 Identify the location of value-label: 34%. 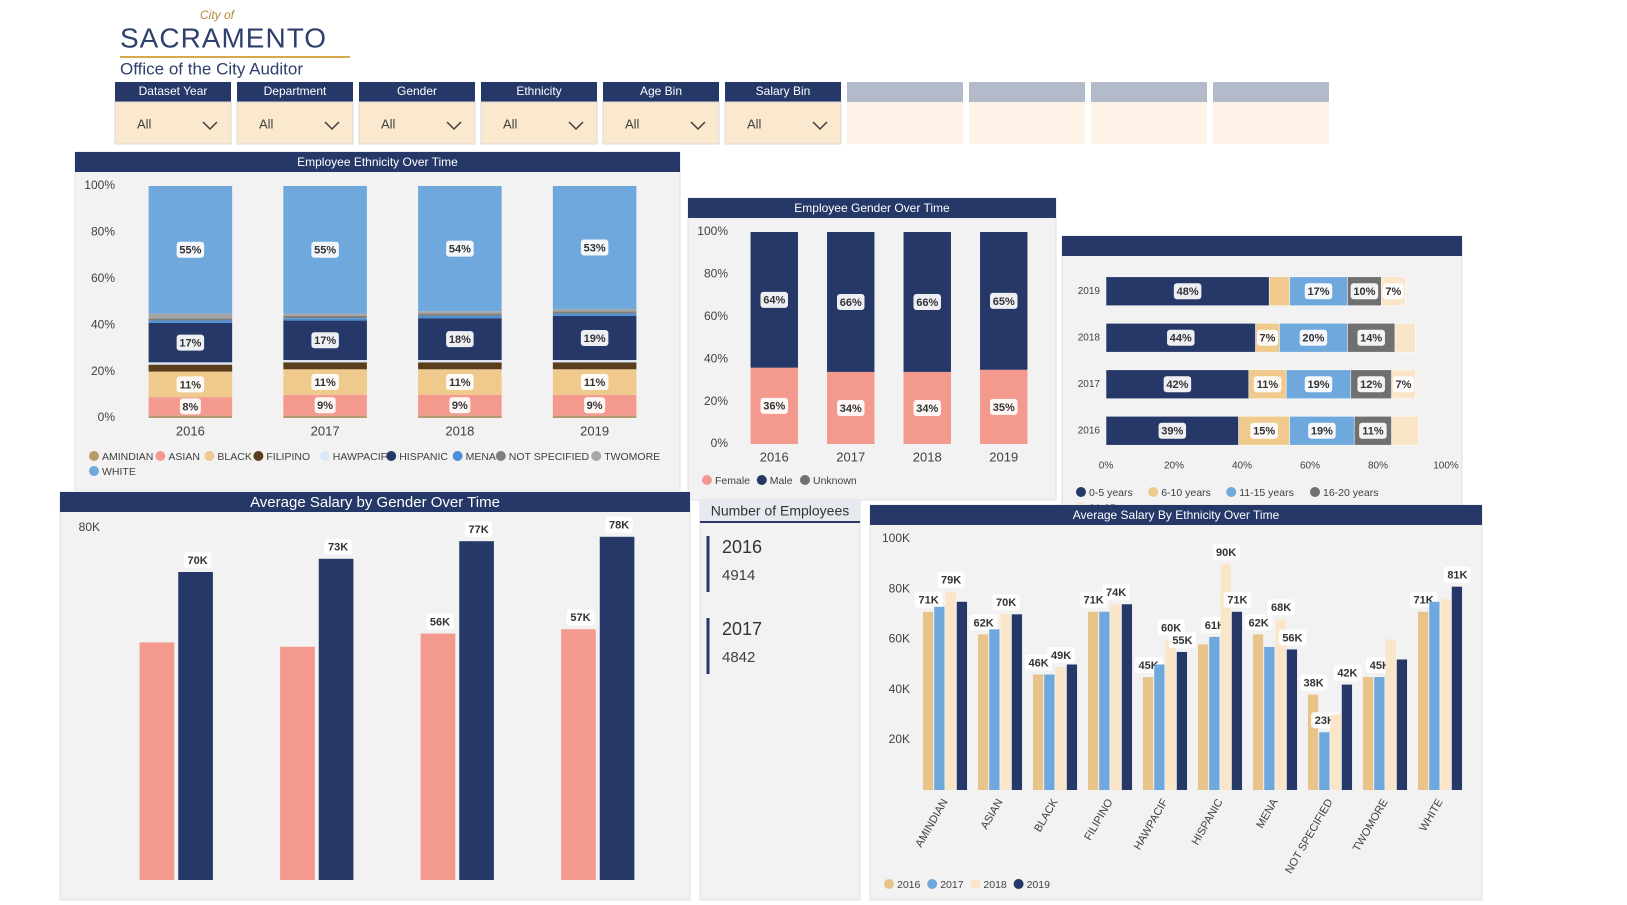
(927, 409).